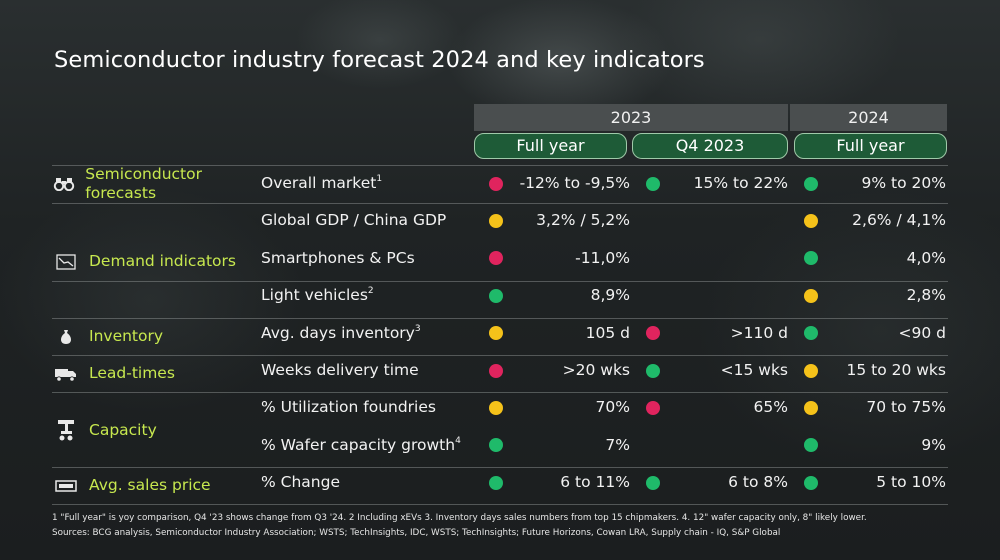  I want to click on category-lead-times: Lead-times, so click(152, 373).